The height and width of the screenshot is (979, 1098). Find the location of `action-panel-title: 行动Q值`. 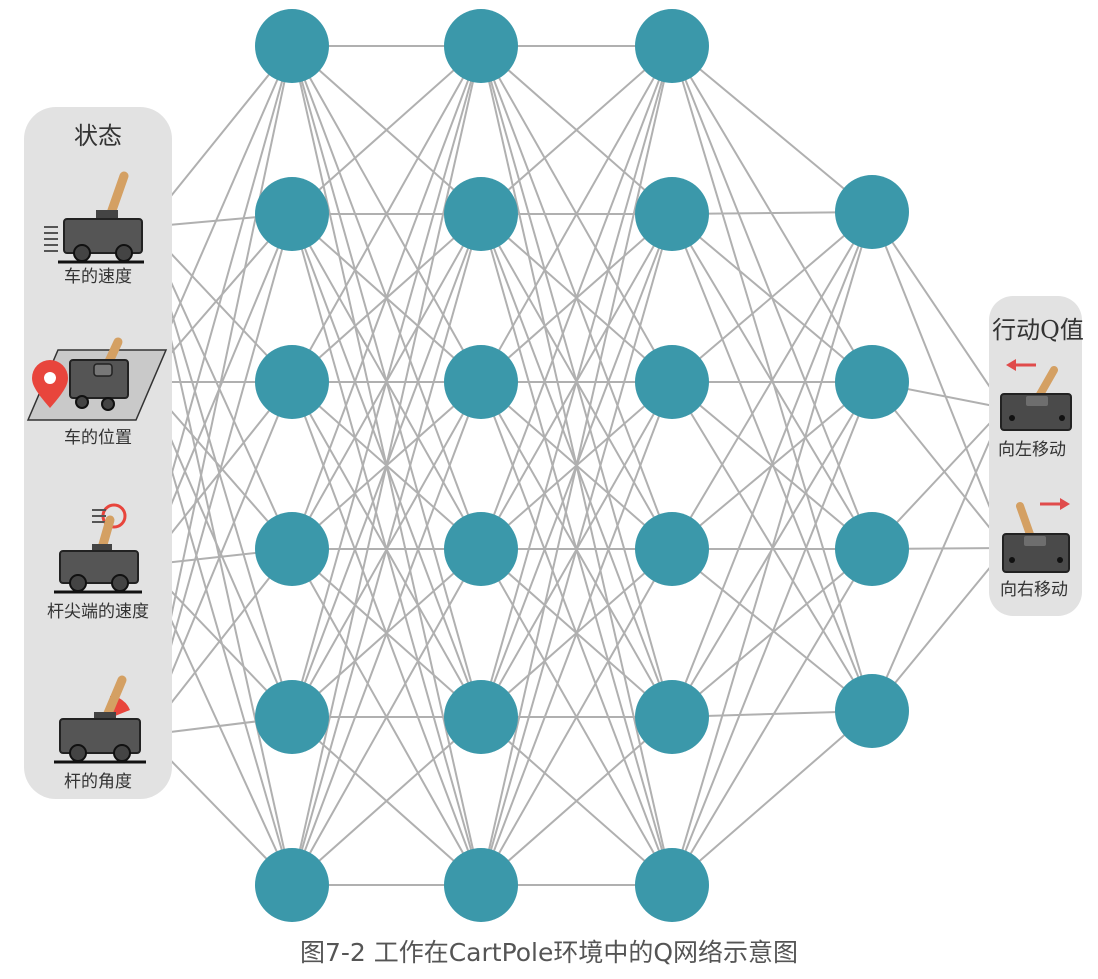

action-panel-title: 行动Q值 is located at coordinates (1038, 330).